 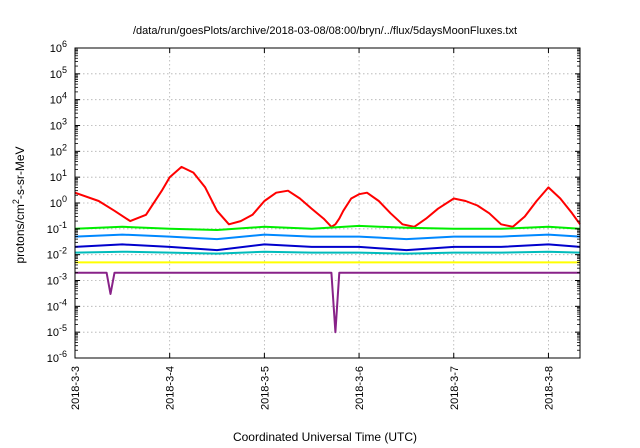 What do you see at coordinates (265, 388) in the screenshot?
I see `x-tick-label: 2018-3-5` at bounding box center [265, 388].